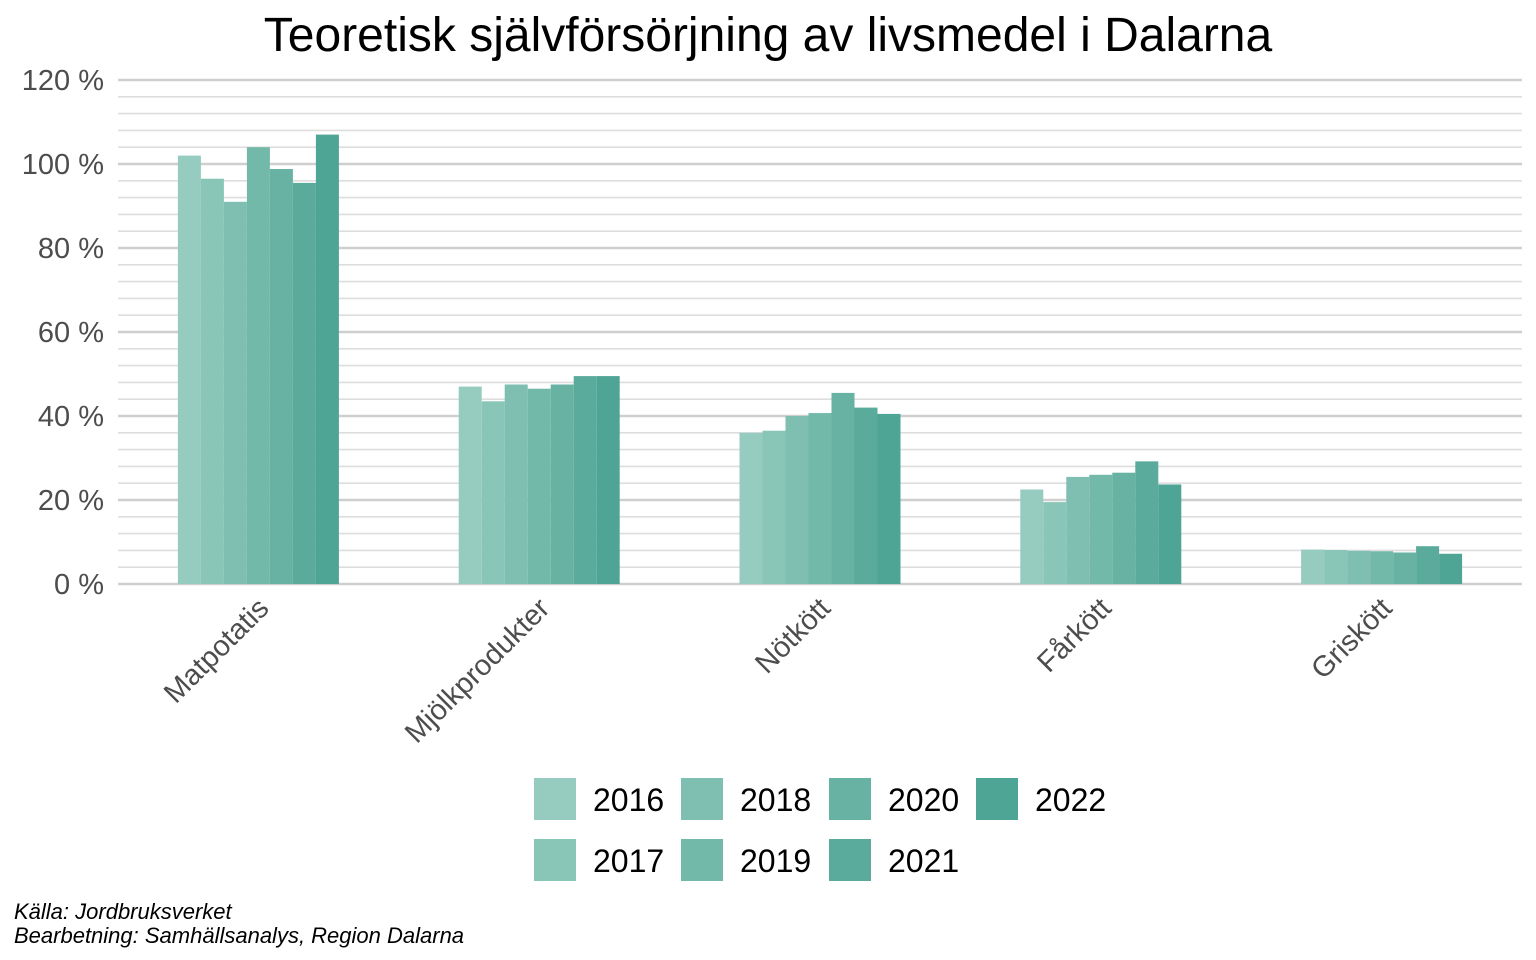  I want to click on y-tick-label: 0 %, so click(79, 585).